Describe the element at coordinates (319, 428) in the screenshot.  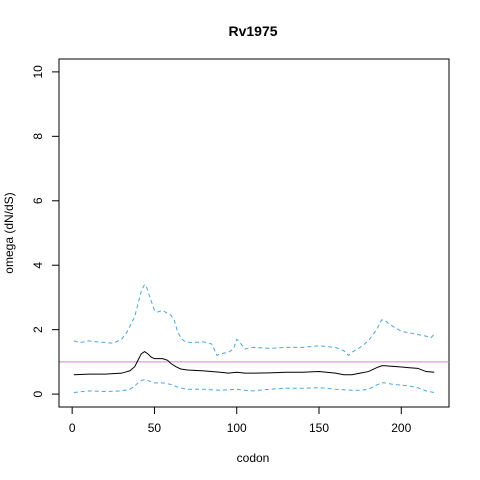
I see `x-tick-label: 150` at that location.